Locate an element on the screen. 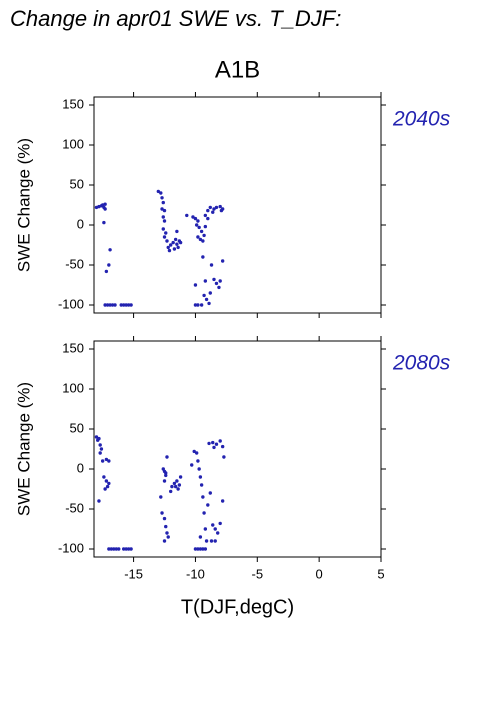 The height and width of the screenshot is (714, 501). x-tick-label: -15 is located at coordinates (133, 573).